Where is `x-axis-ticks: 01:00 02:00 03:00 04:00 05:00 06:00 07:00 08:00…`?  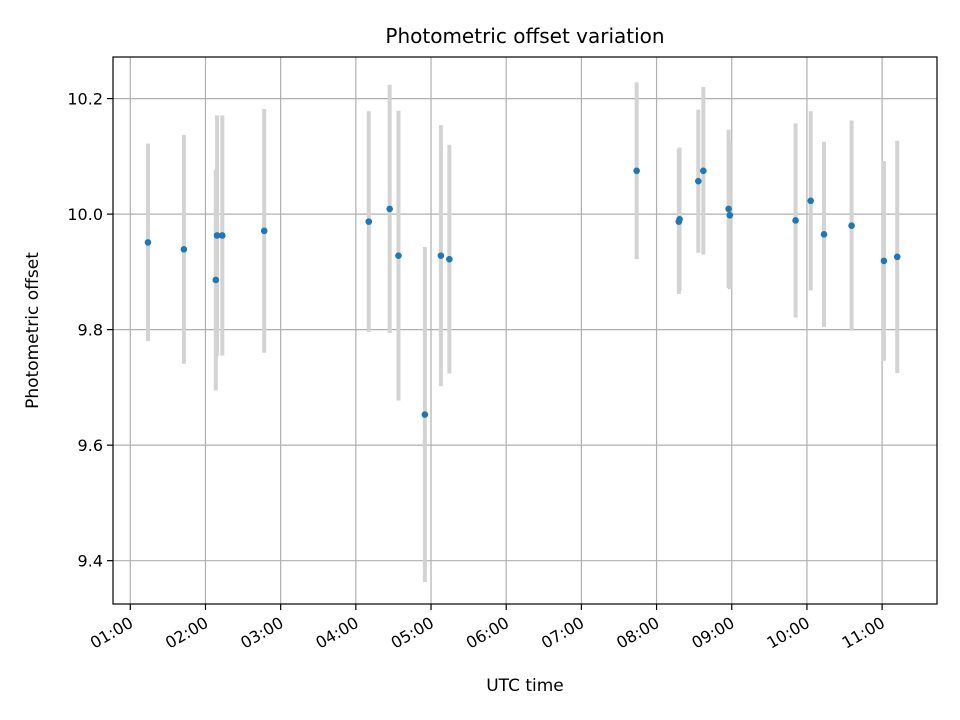
x-axis-ticks: 01:00 02:00 03:00 04:00 05:00 06:00 07:00 08:00… is located at coordinates (487, 628).